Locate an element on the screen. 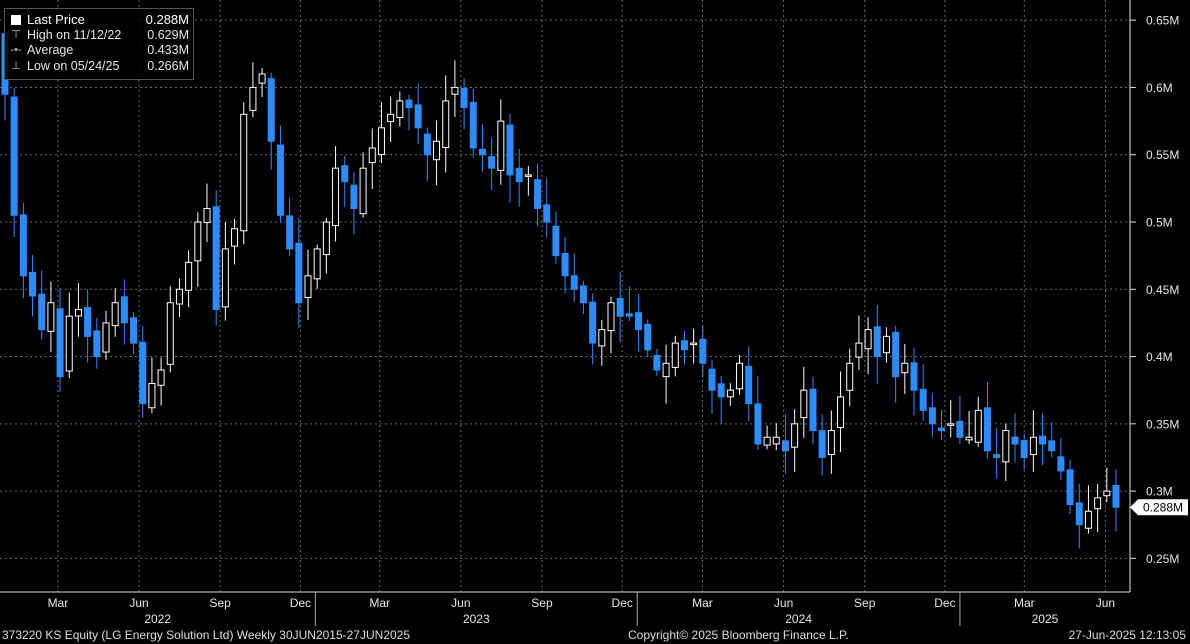 Image resolution: width=1190 pixels, height=644 pixels. y-tick-label: 0.25M is located at coordinates (1162, 559).